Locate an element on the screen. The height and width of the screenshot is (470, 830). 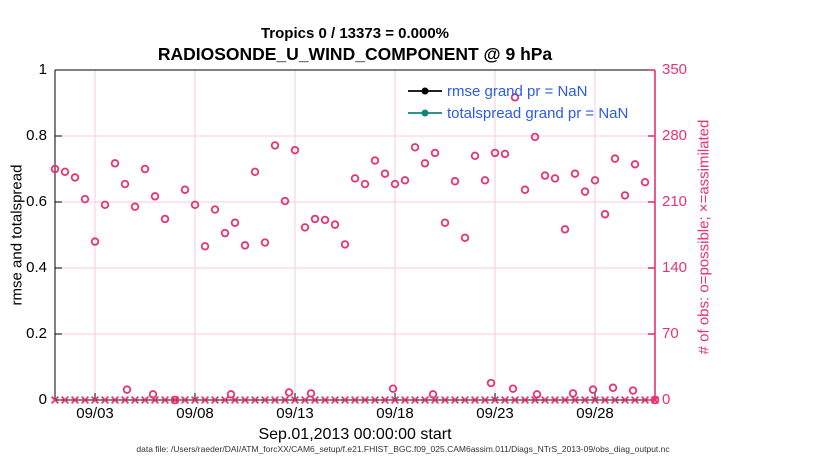
y-right-tick-label: 210 is located at coordinates (675, 201).